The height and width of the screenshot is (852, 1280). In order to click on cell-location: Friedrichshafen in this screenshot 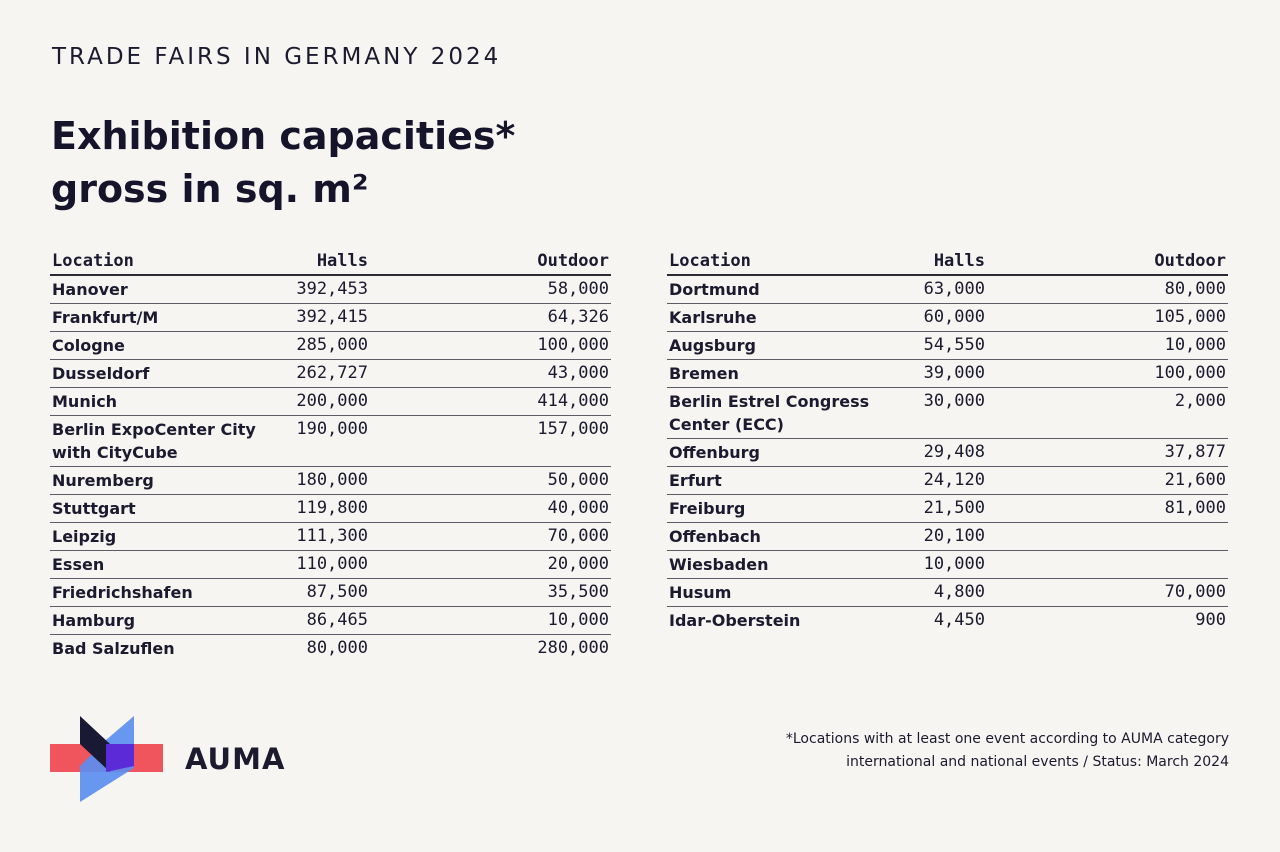, I will do `click(168, 592)`.